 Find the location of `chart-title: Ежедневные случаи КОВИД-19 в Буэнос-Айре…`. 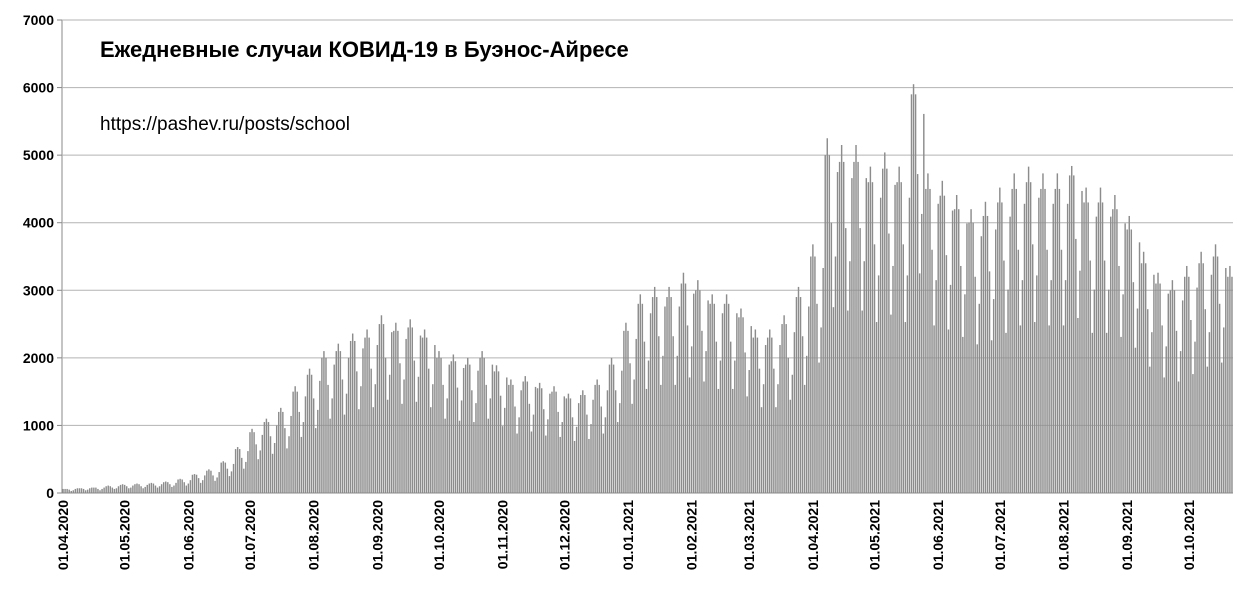

chart-title: Ежедневные случаи КОВИД-19 в Буэнос-Айре… is located at coordinates (364, 49).